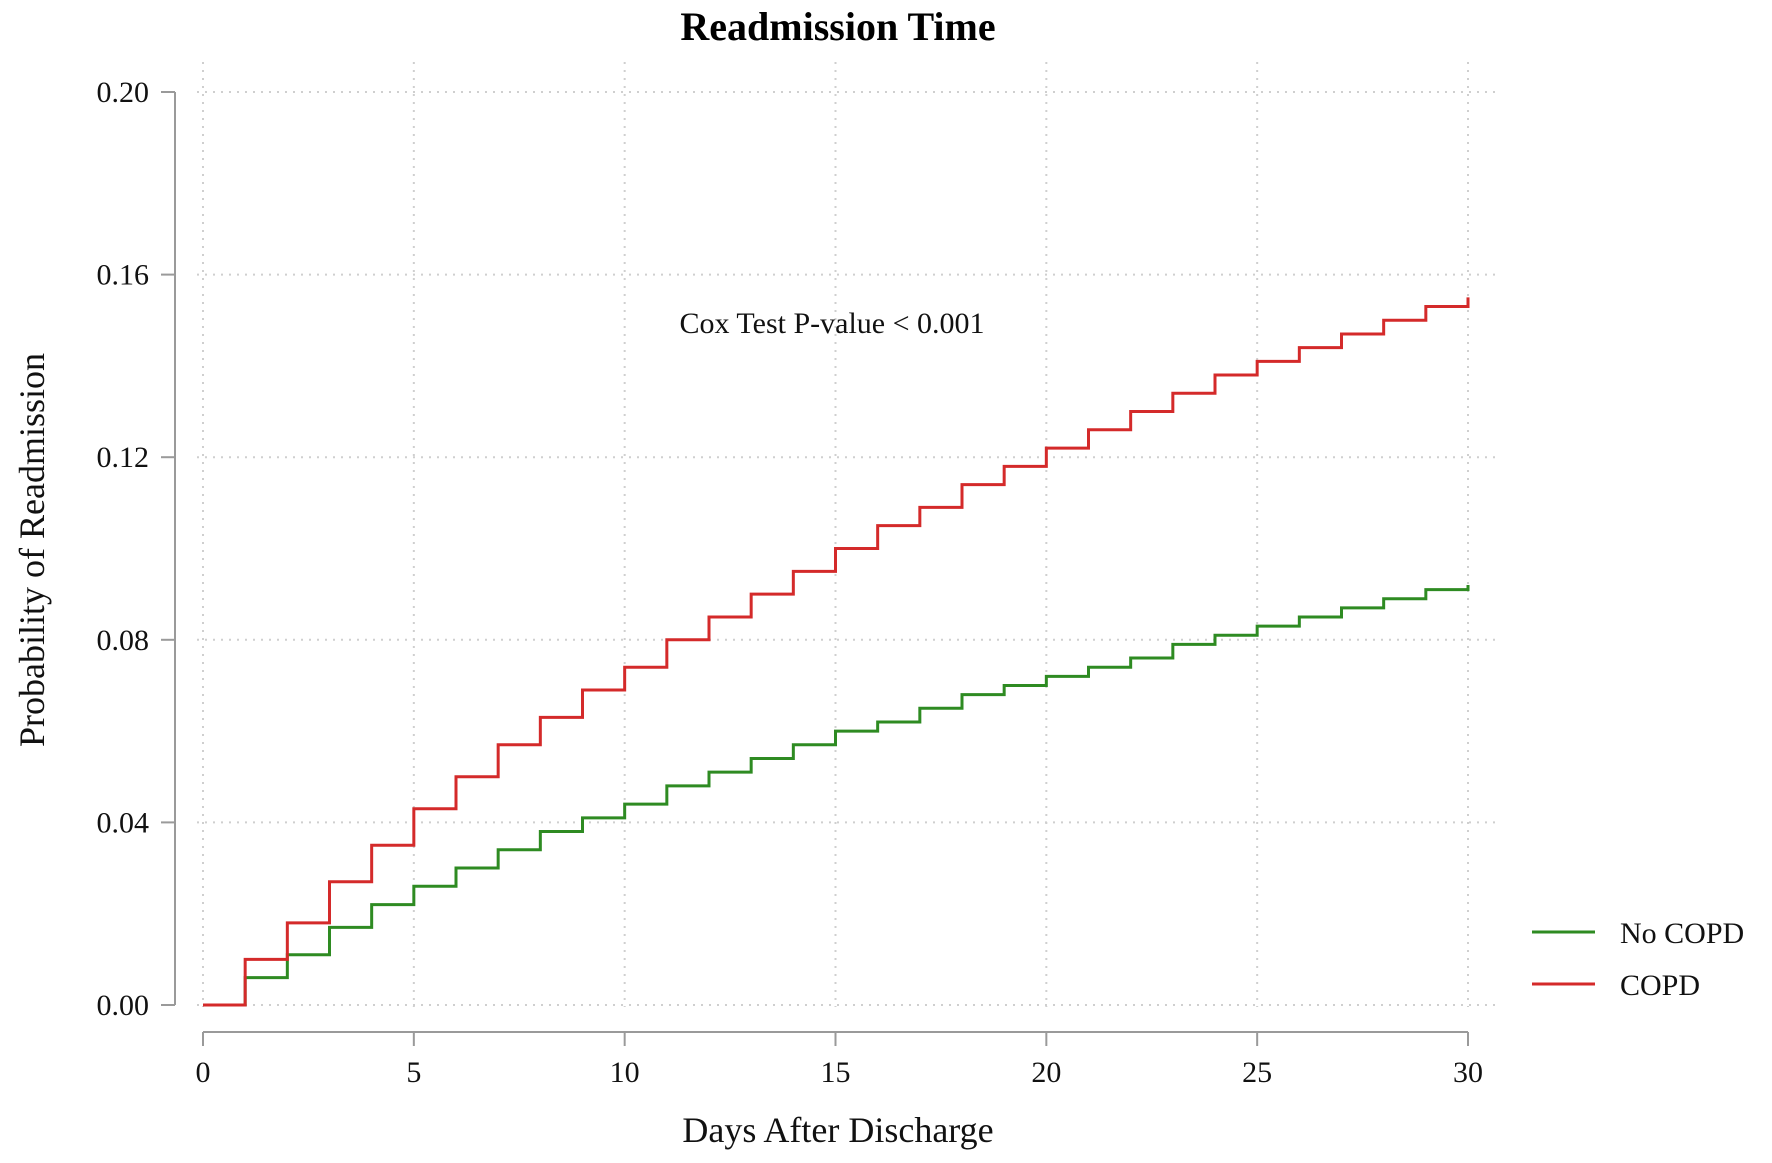 The height and width of the screenshot is (1163, 1772). Describe the element at coordinates (831, 323) in the screenshot. I see `cox-test-annotation: Cox Test P-value < 0.001` at that location.